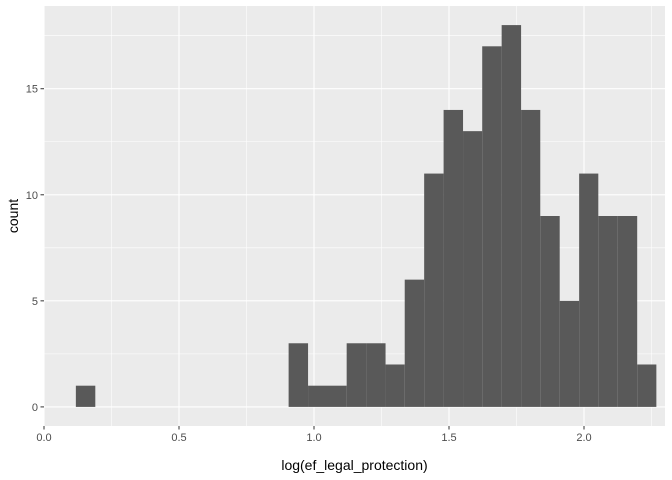 The height and width of the screenshot is (480, 672). I want to click on y-tick-label: 0, so click(35, 408).